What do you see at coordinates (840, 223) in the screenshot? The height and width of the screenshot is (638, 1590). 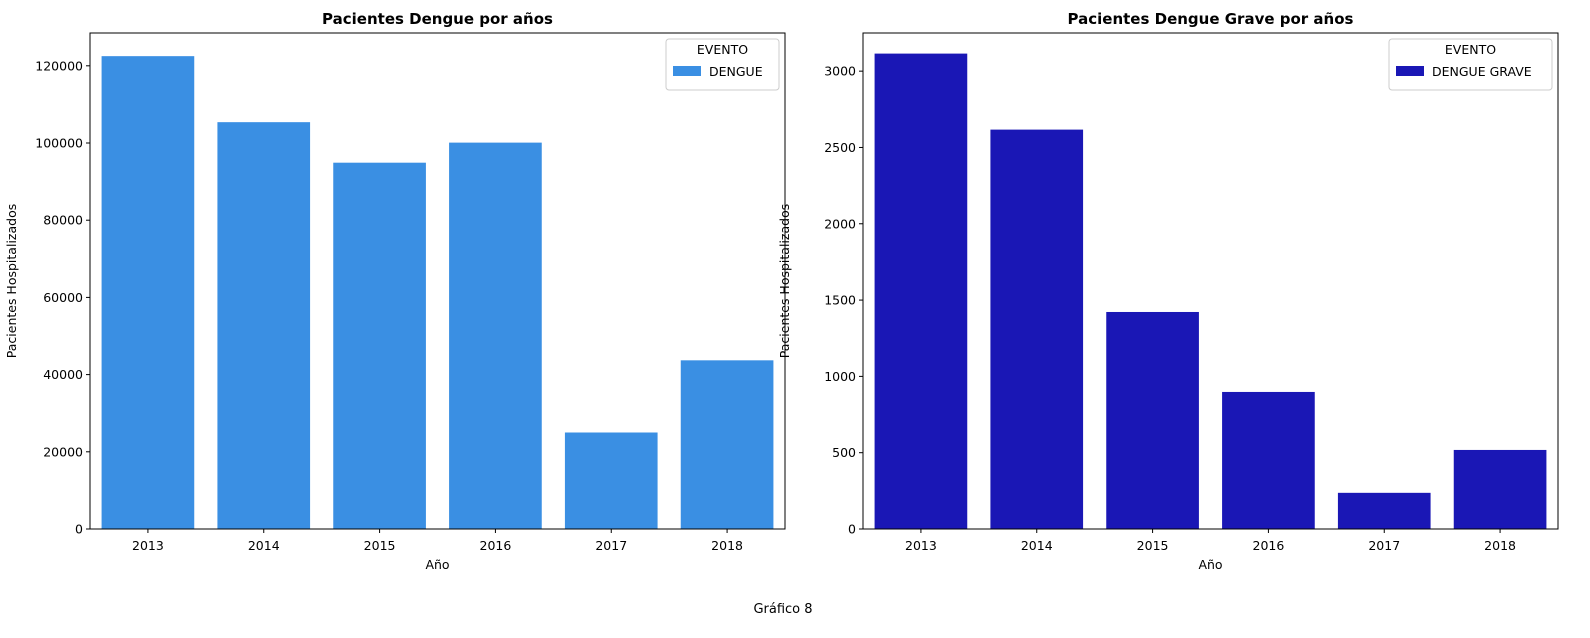 I see `y-tick-label: 2000` at bounding box center [840, 223].